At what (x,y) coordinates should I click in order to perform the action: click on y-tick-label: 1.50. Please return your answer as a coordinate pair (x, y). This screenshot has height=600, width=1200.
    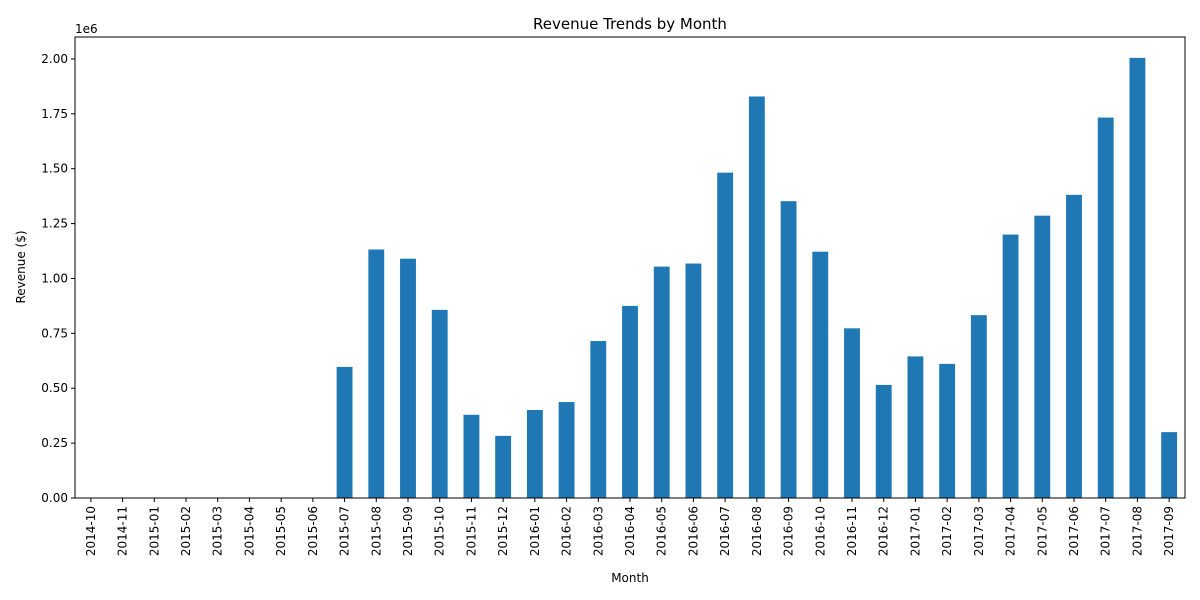
    Looking at the image, I should click on (54, 169).